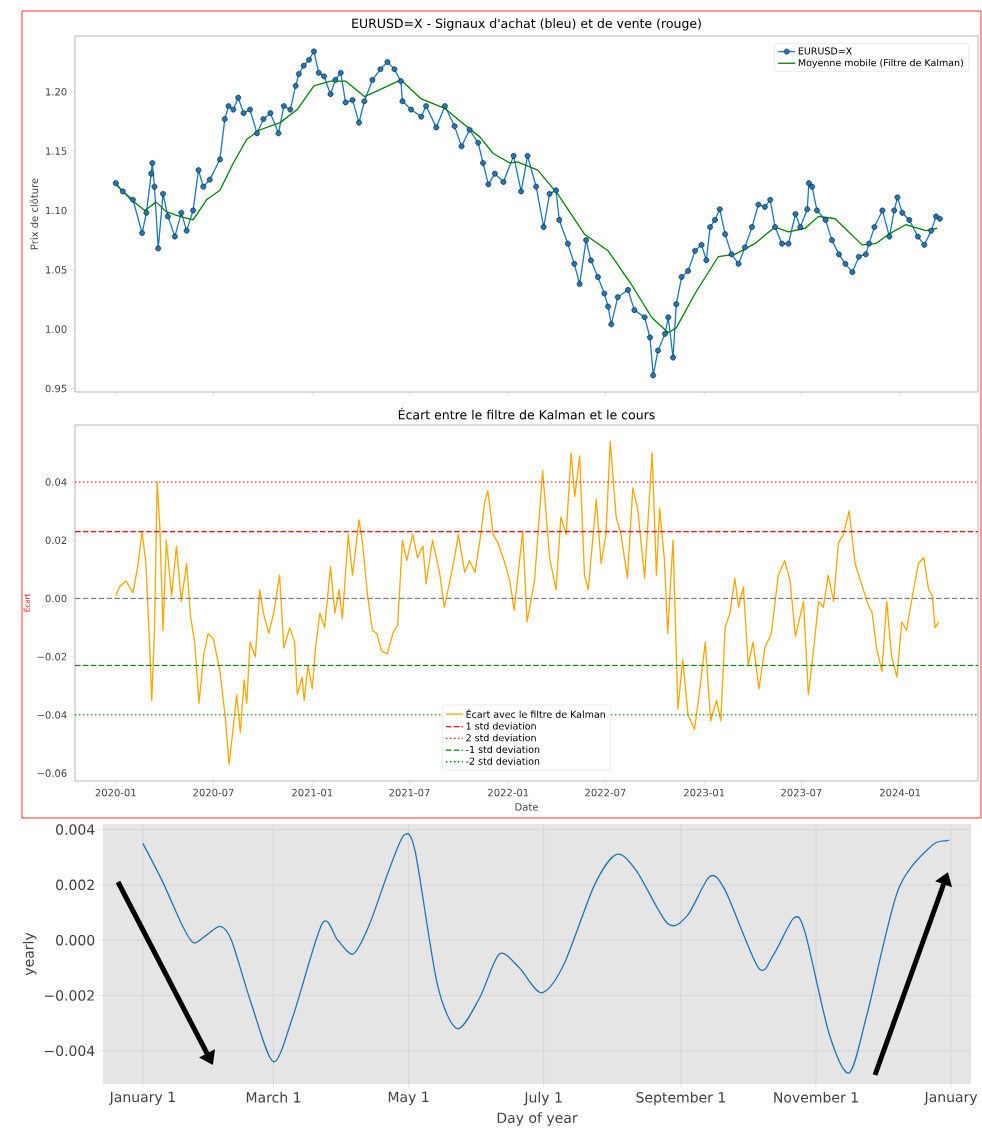 The image size is (982, 1136). Describe the element at coordinates (52, 715) in the screenshot. I see `y-tick-label: −0.04` at that location.